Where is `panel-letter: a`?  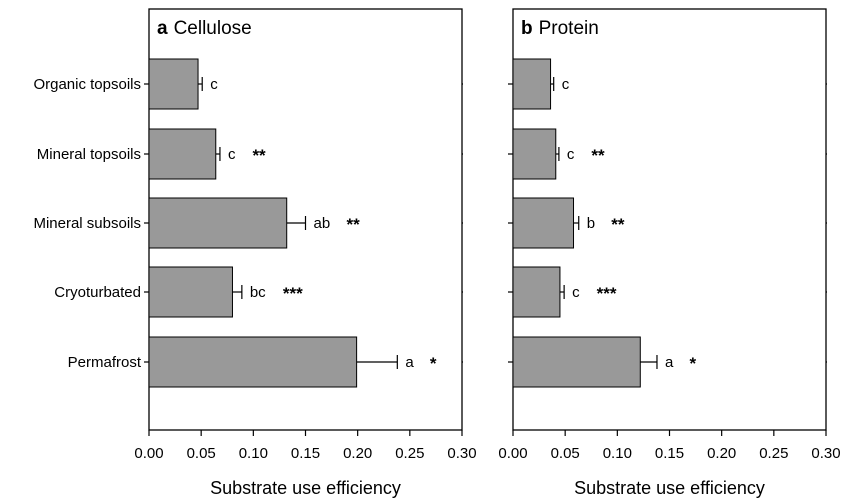
panel-letter: a is located at coordinates (162, 28).